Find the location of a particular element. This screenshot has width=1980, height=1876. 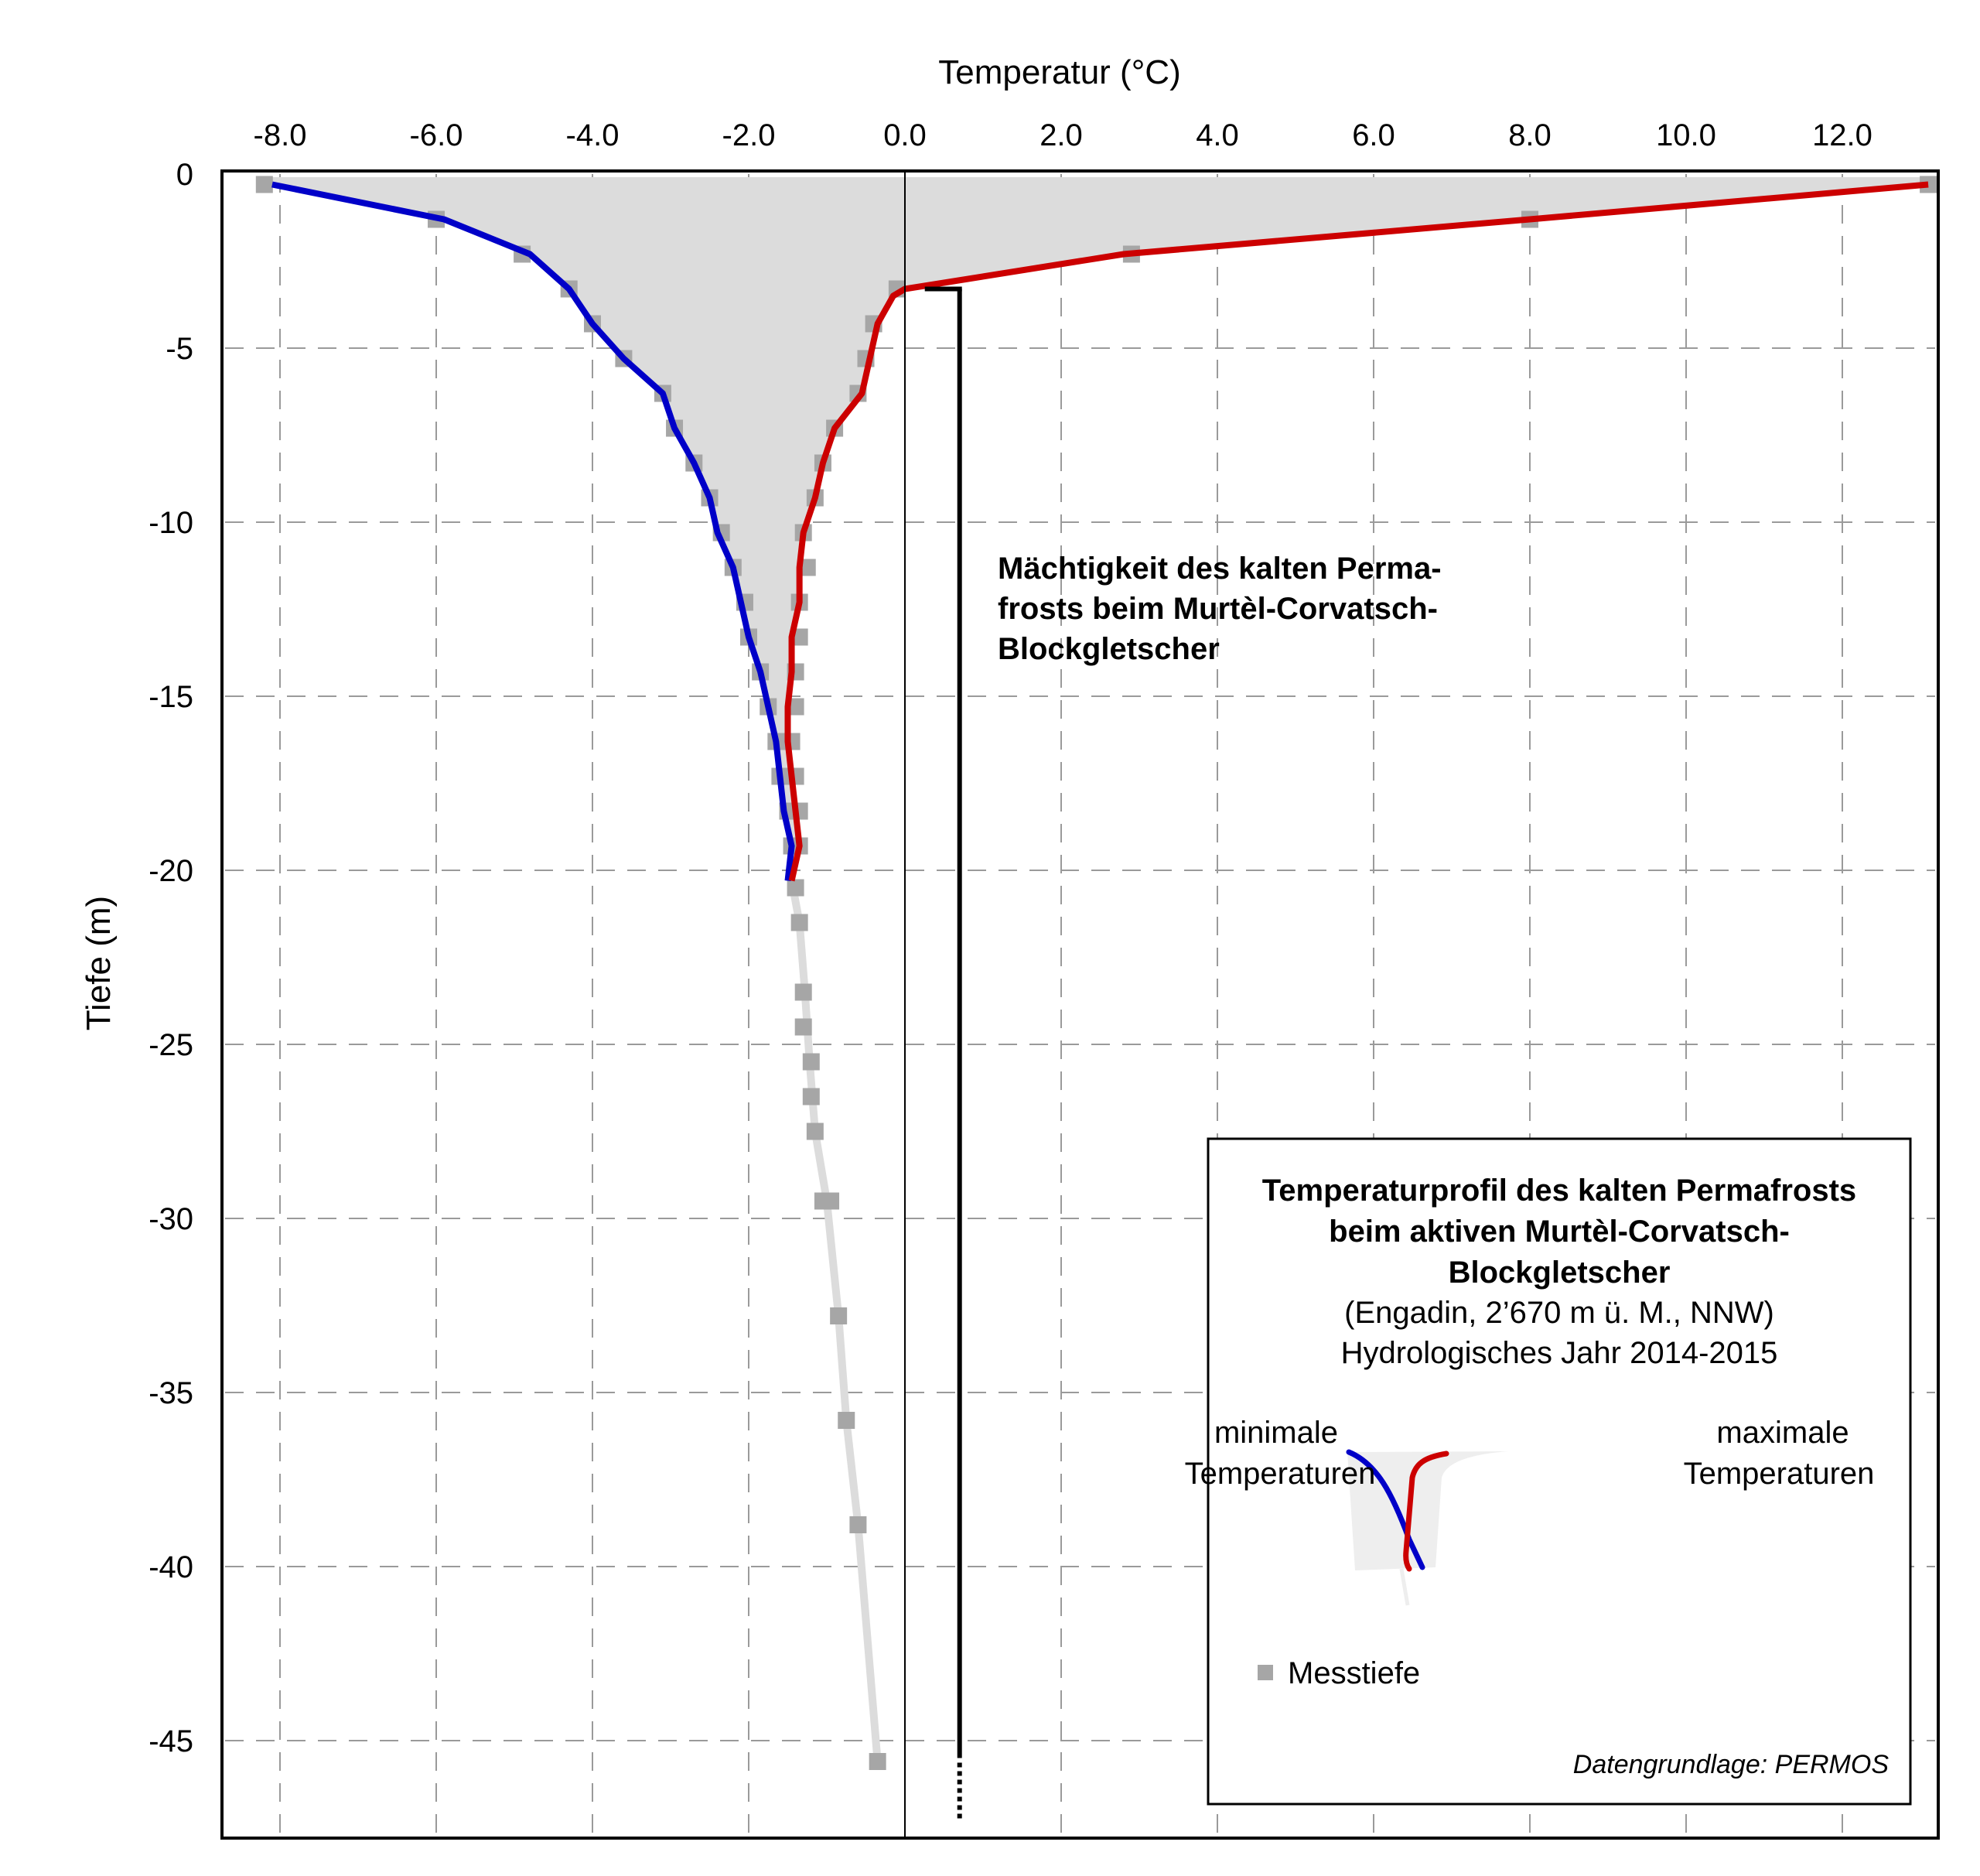

legend-title-1: Temperaturprofil des kalten Permafrosts is located at coordinates (1559, 1191).